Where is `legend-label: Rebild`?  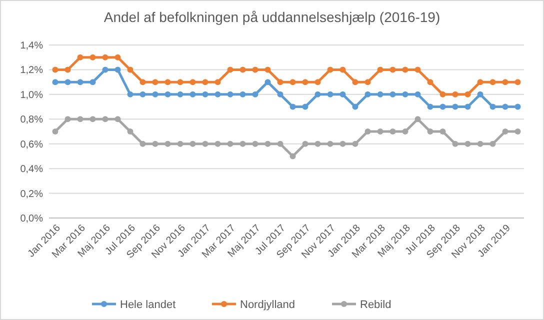 legend-label: Rebild is located at coordinates (376, 304).